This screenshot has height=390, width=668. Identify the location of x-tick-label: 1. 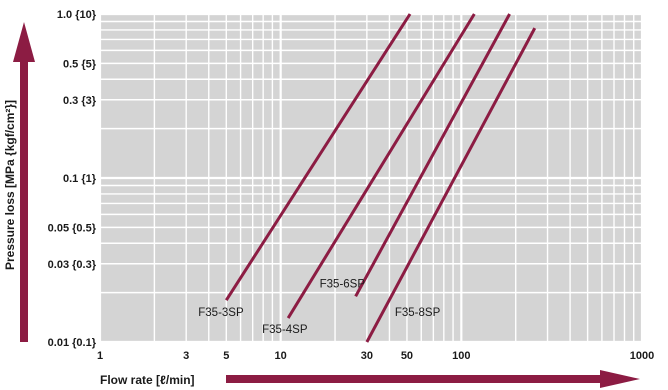
(100, 356).